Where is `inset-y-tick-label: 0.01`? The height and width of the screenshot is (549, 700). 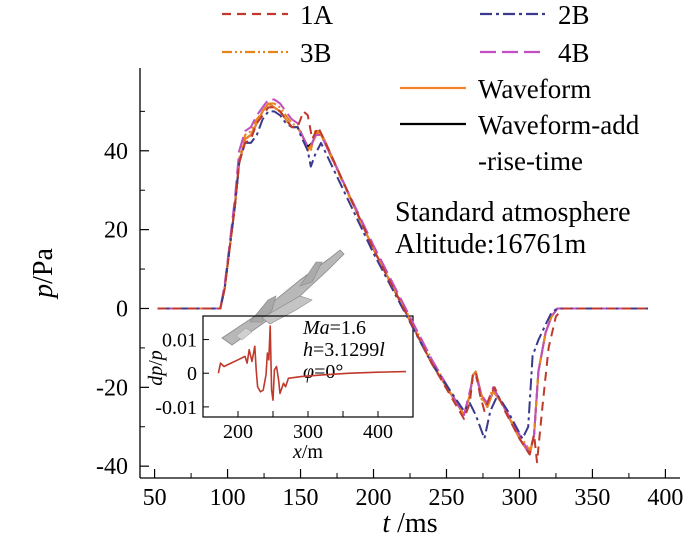 inset-y-tick-label: 0.01 is located at coordinates (179, 341).